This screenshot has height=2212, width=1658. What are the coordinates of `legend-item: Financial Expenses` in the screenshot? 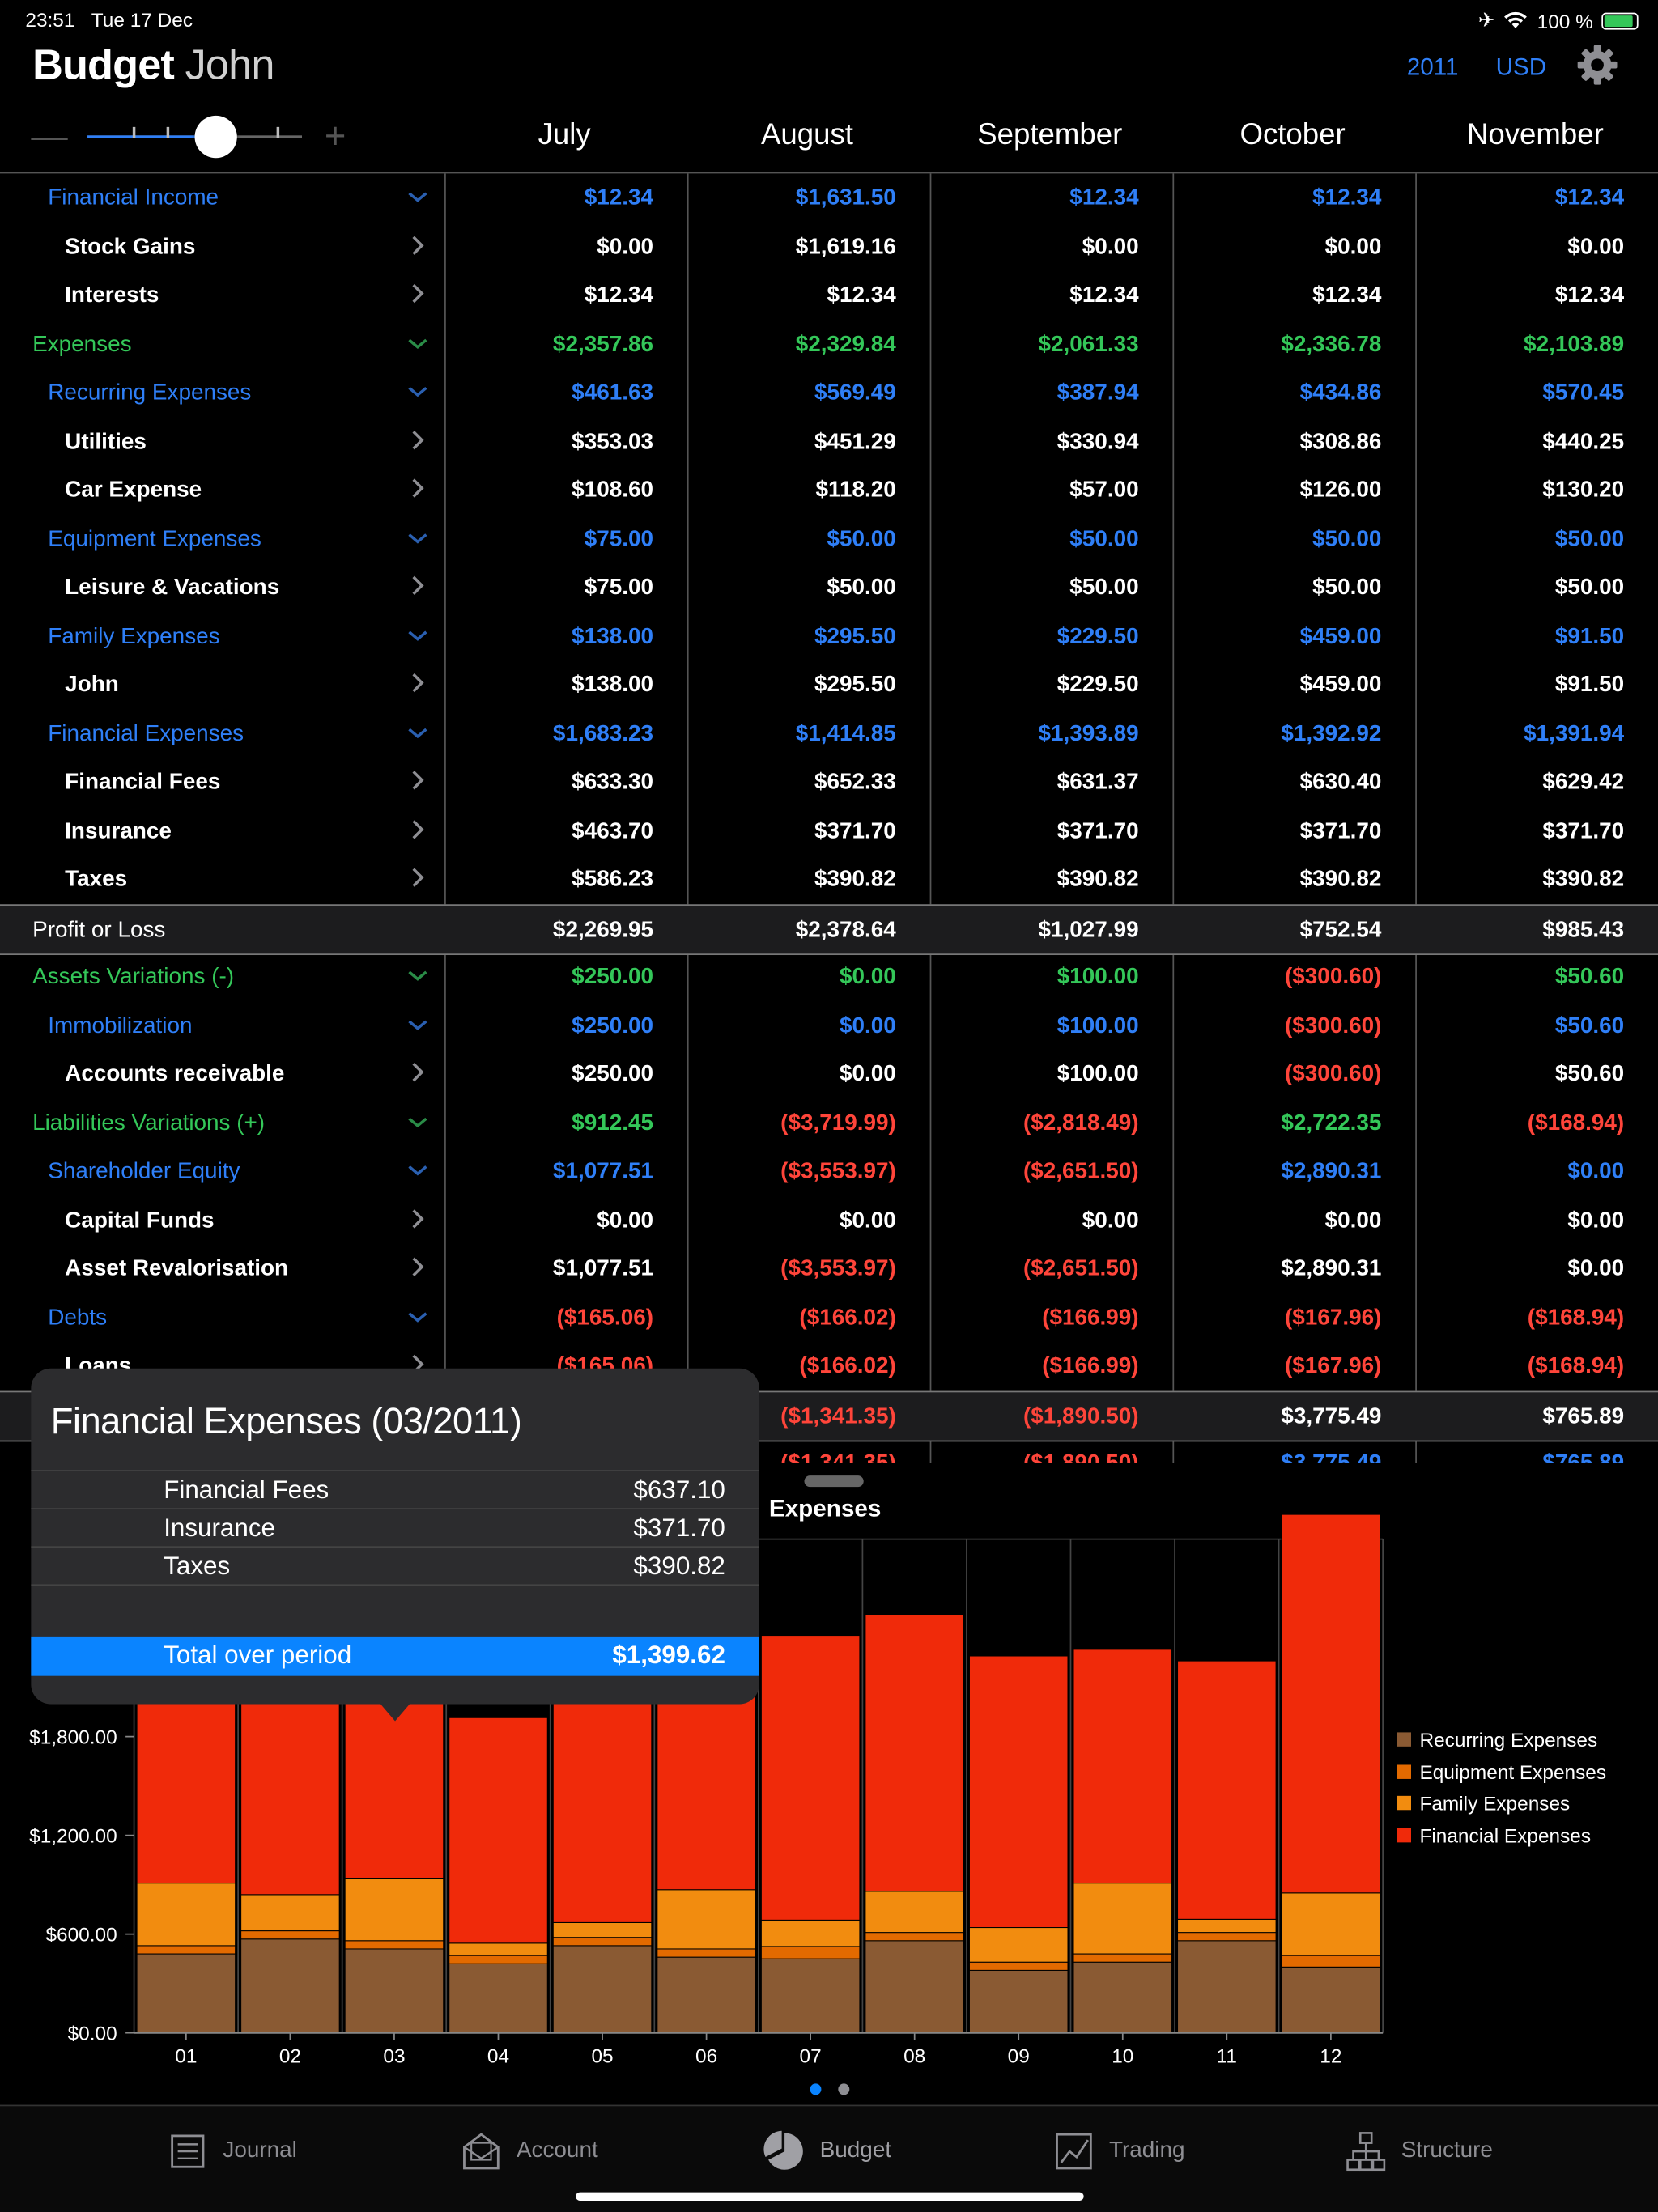 It's located at (1502, 1835).